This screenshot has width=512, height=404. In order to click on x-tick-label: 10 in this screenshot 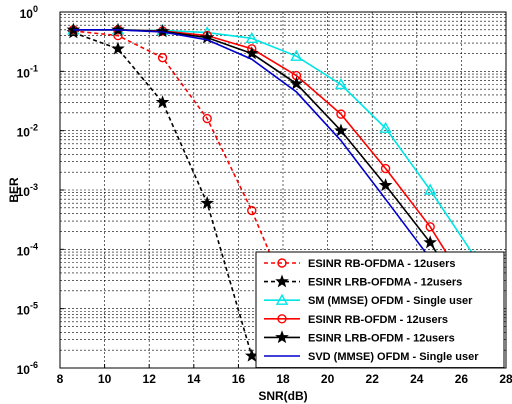, I will do `click(105, 379)`.